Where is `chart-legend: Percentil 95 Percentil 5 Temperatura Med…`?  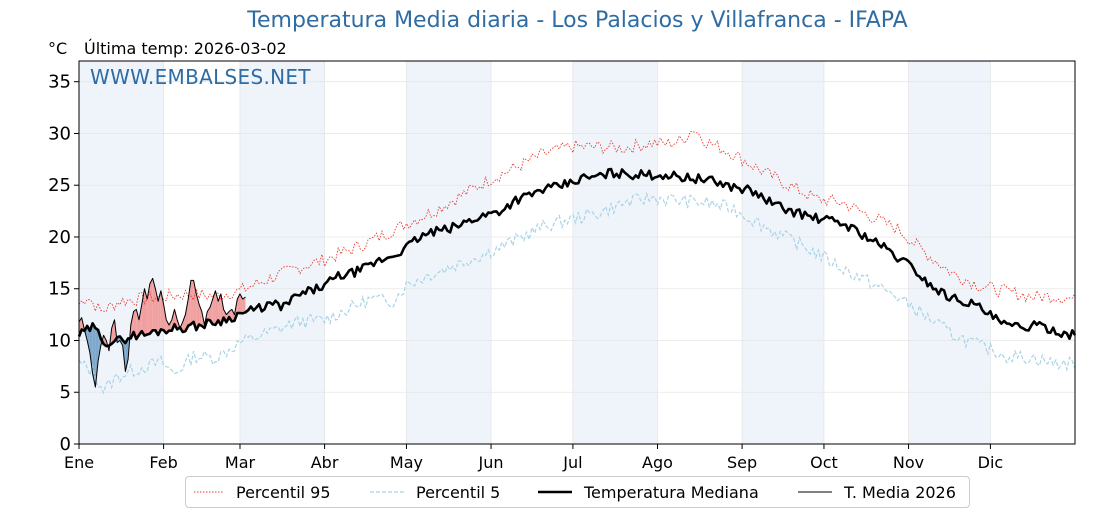 chart-legend: Percentil 95 Percentil 5 Temperatura Med… is located at coordinates (577, 492).